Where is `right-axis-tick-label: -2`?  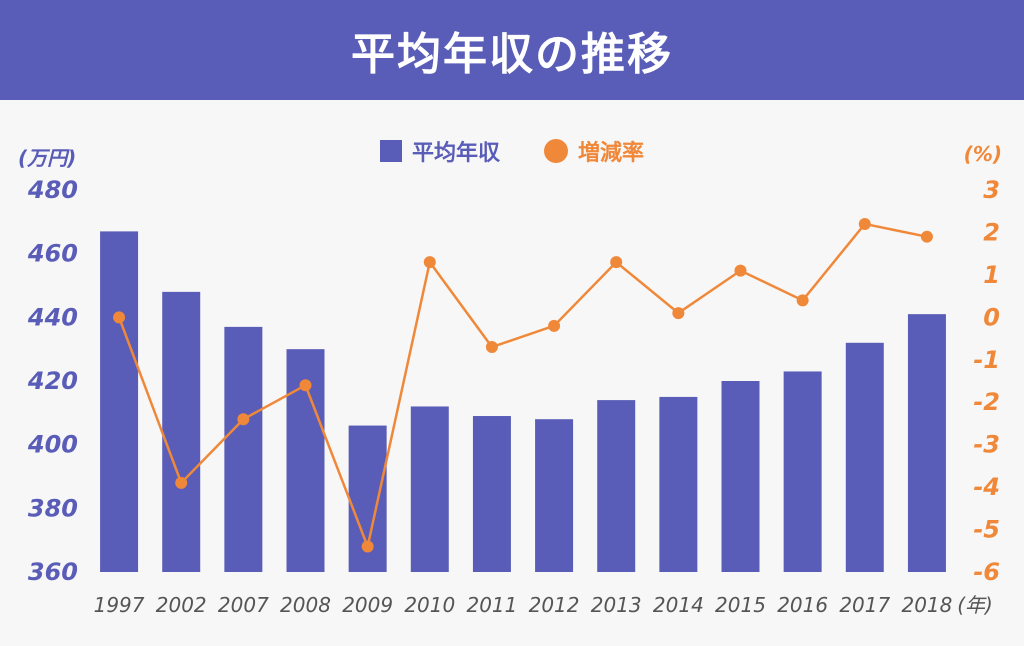 right-axis-tick-label: -2 is located at coordinates (986, 402).